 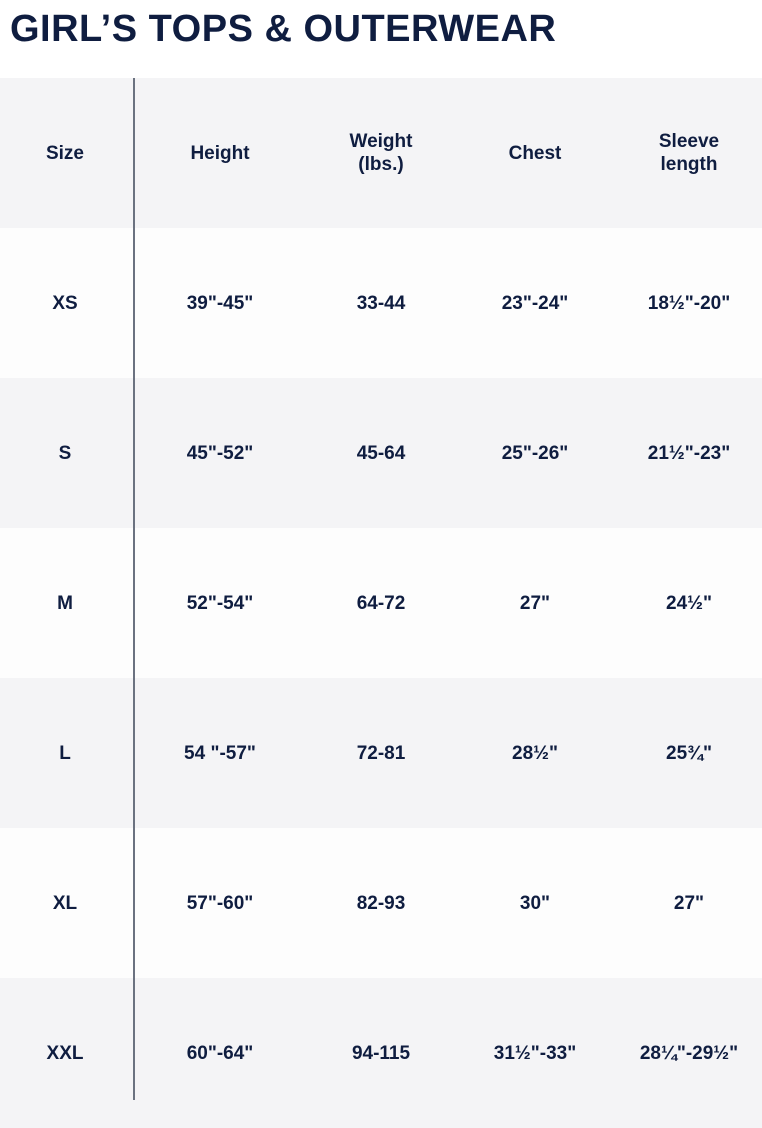 What do you see at coordinates (689, 153) in the screenshot?
I see `header-cell: Sleeve length` at bounding box center [689, 153].